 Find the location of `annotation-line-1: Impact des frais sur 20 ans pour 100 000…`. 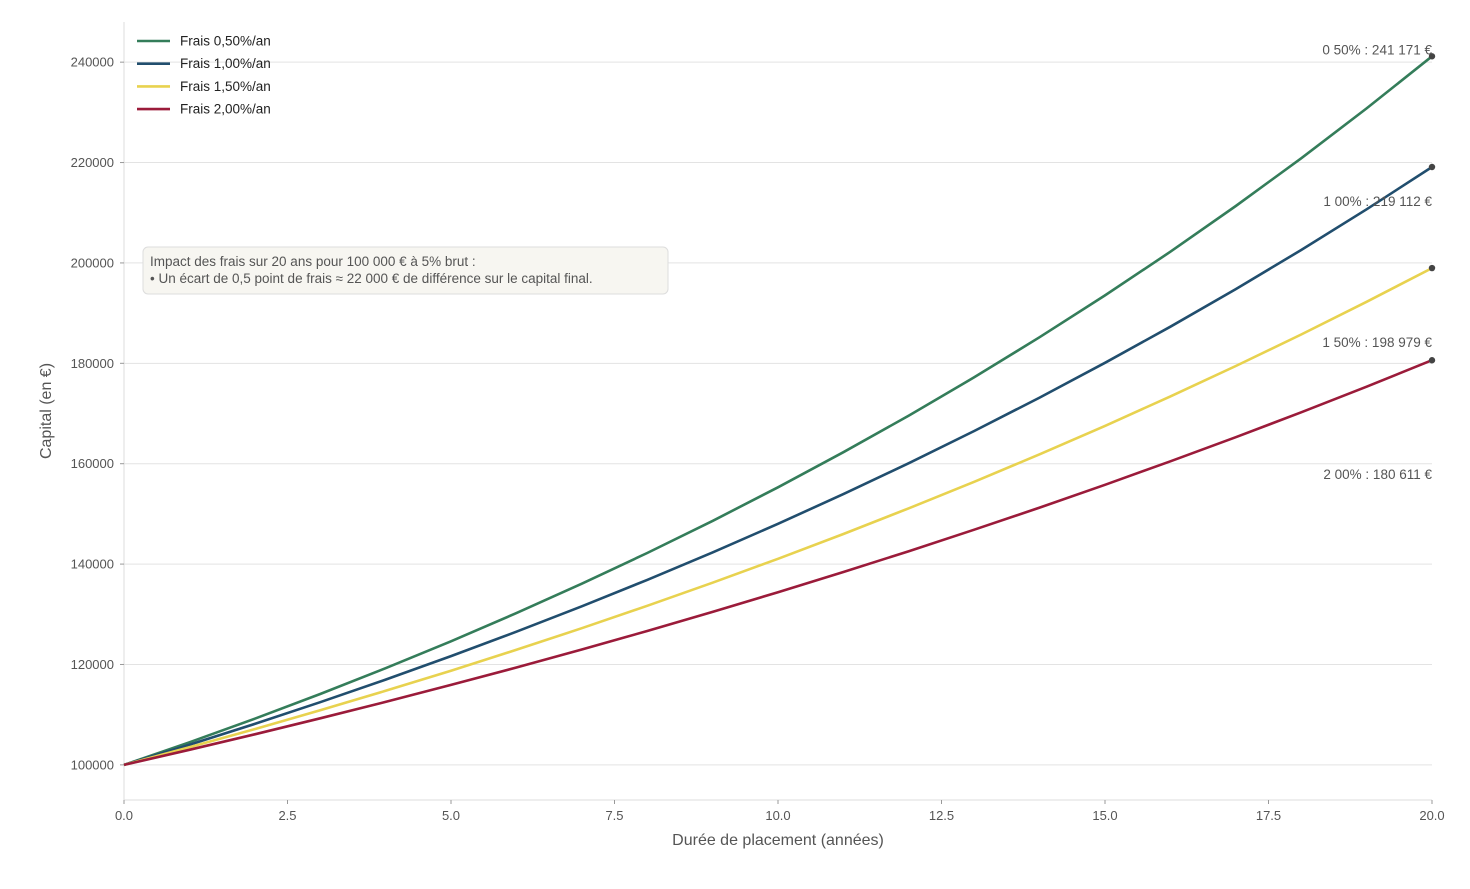

annotation-line-1: Impact des frais sur 20 ans pour 100 000… is located at coordinates (313, 261).